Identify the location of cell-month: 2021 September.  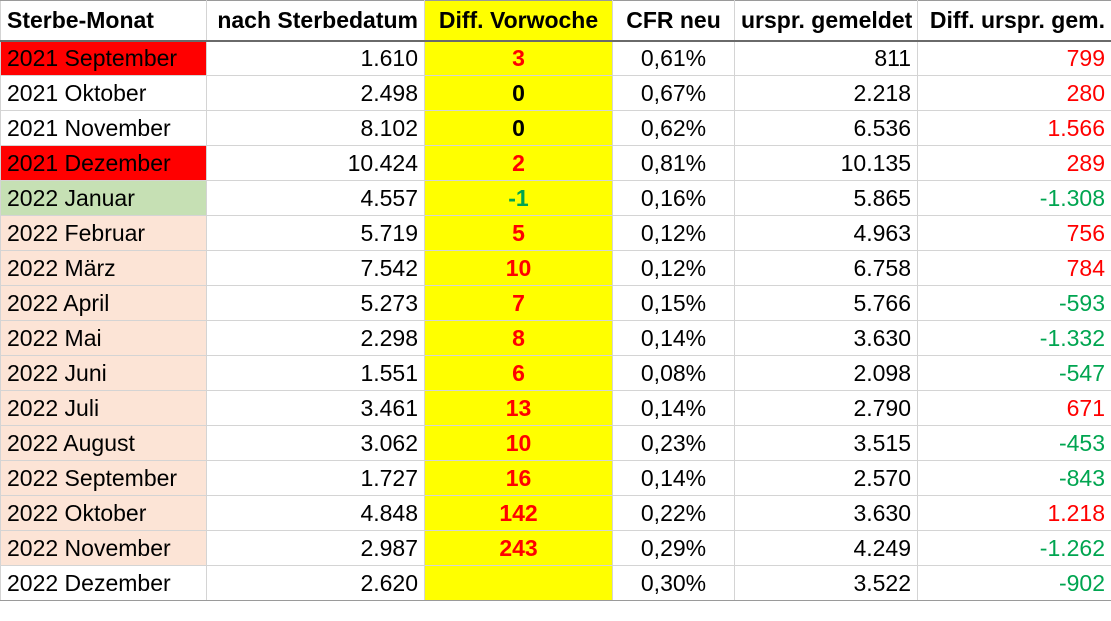
(103, 58).